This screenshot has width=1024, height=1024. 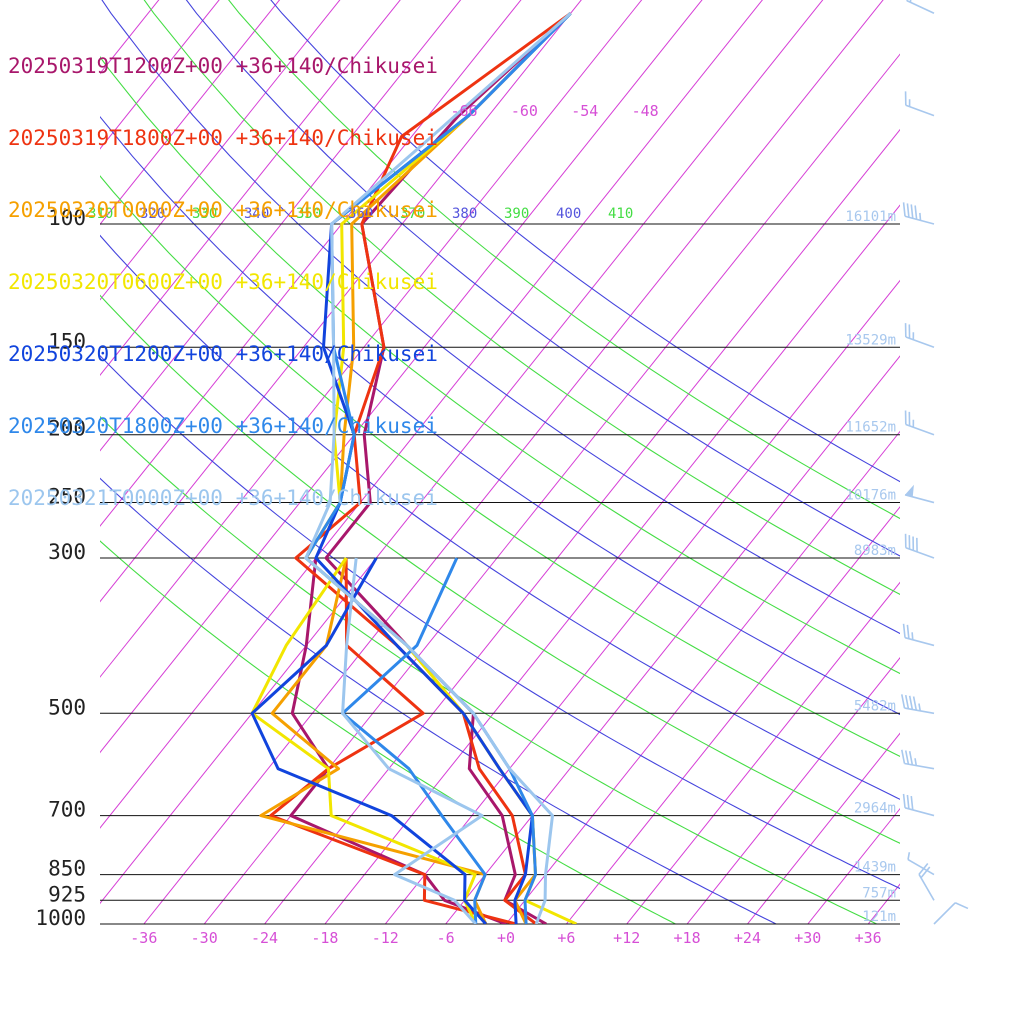 I want to click on legend-entry: 20250319T1800Z+00 +36+140/Chikusei, so click(x=223, y=138).